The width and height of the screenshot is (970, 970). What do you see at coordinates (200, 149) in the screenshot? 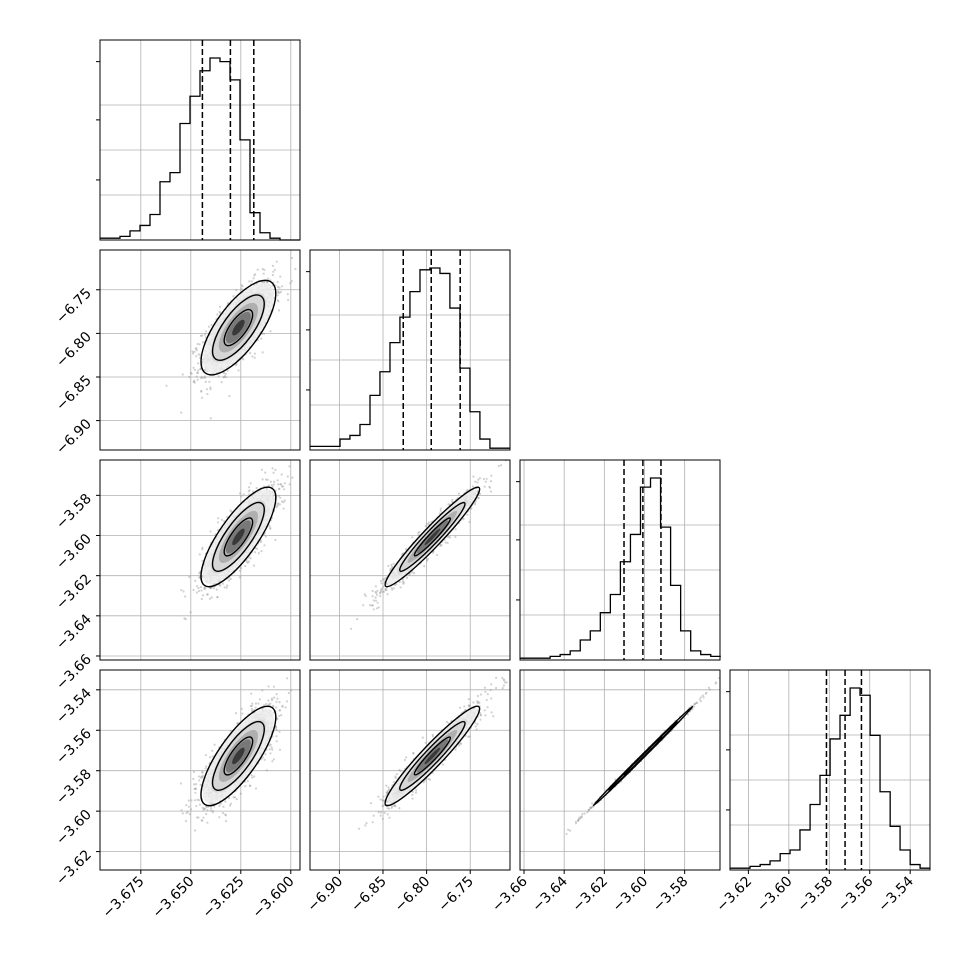
I see `hist-step` at bounding box center [200, 149].